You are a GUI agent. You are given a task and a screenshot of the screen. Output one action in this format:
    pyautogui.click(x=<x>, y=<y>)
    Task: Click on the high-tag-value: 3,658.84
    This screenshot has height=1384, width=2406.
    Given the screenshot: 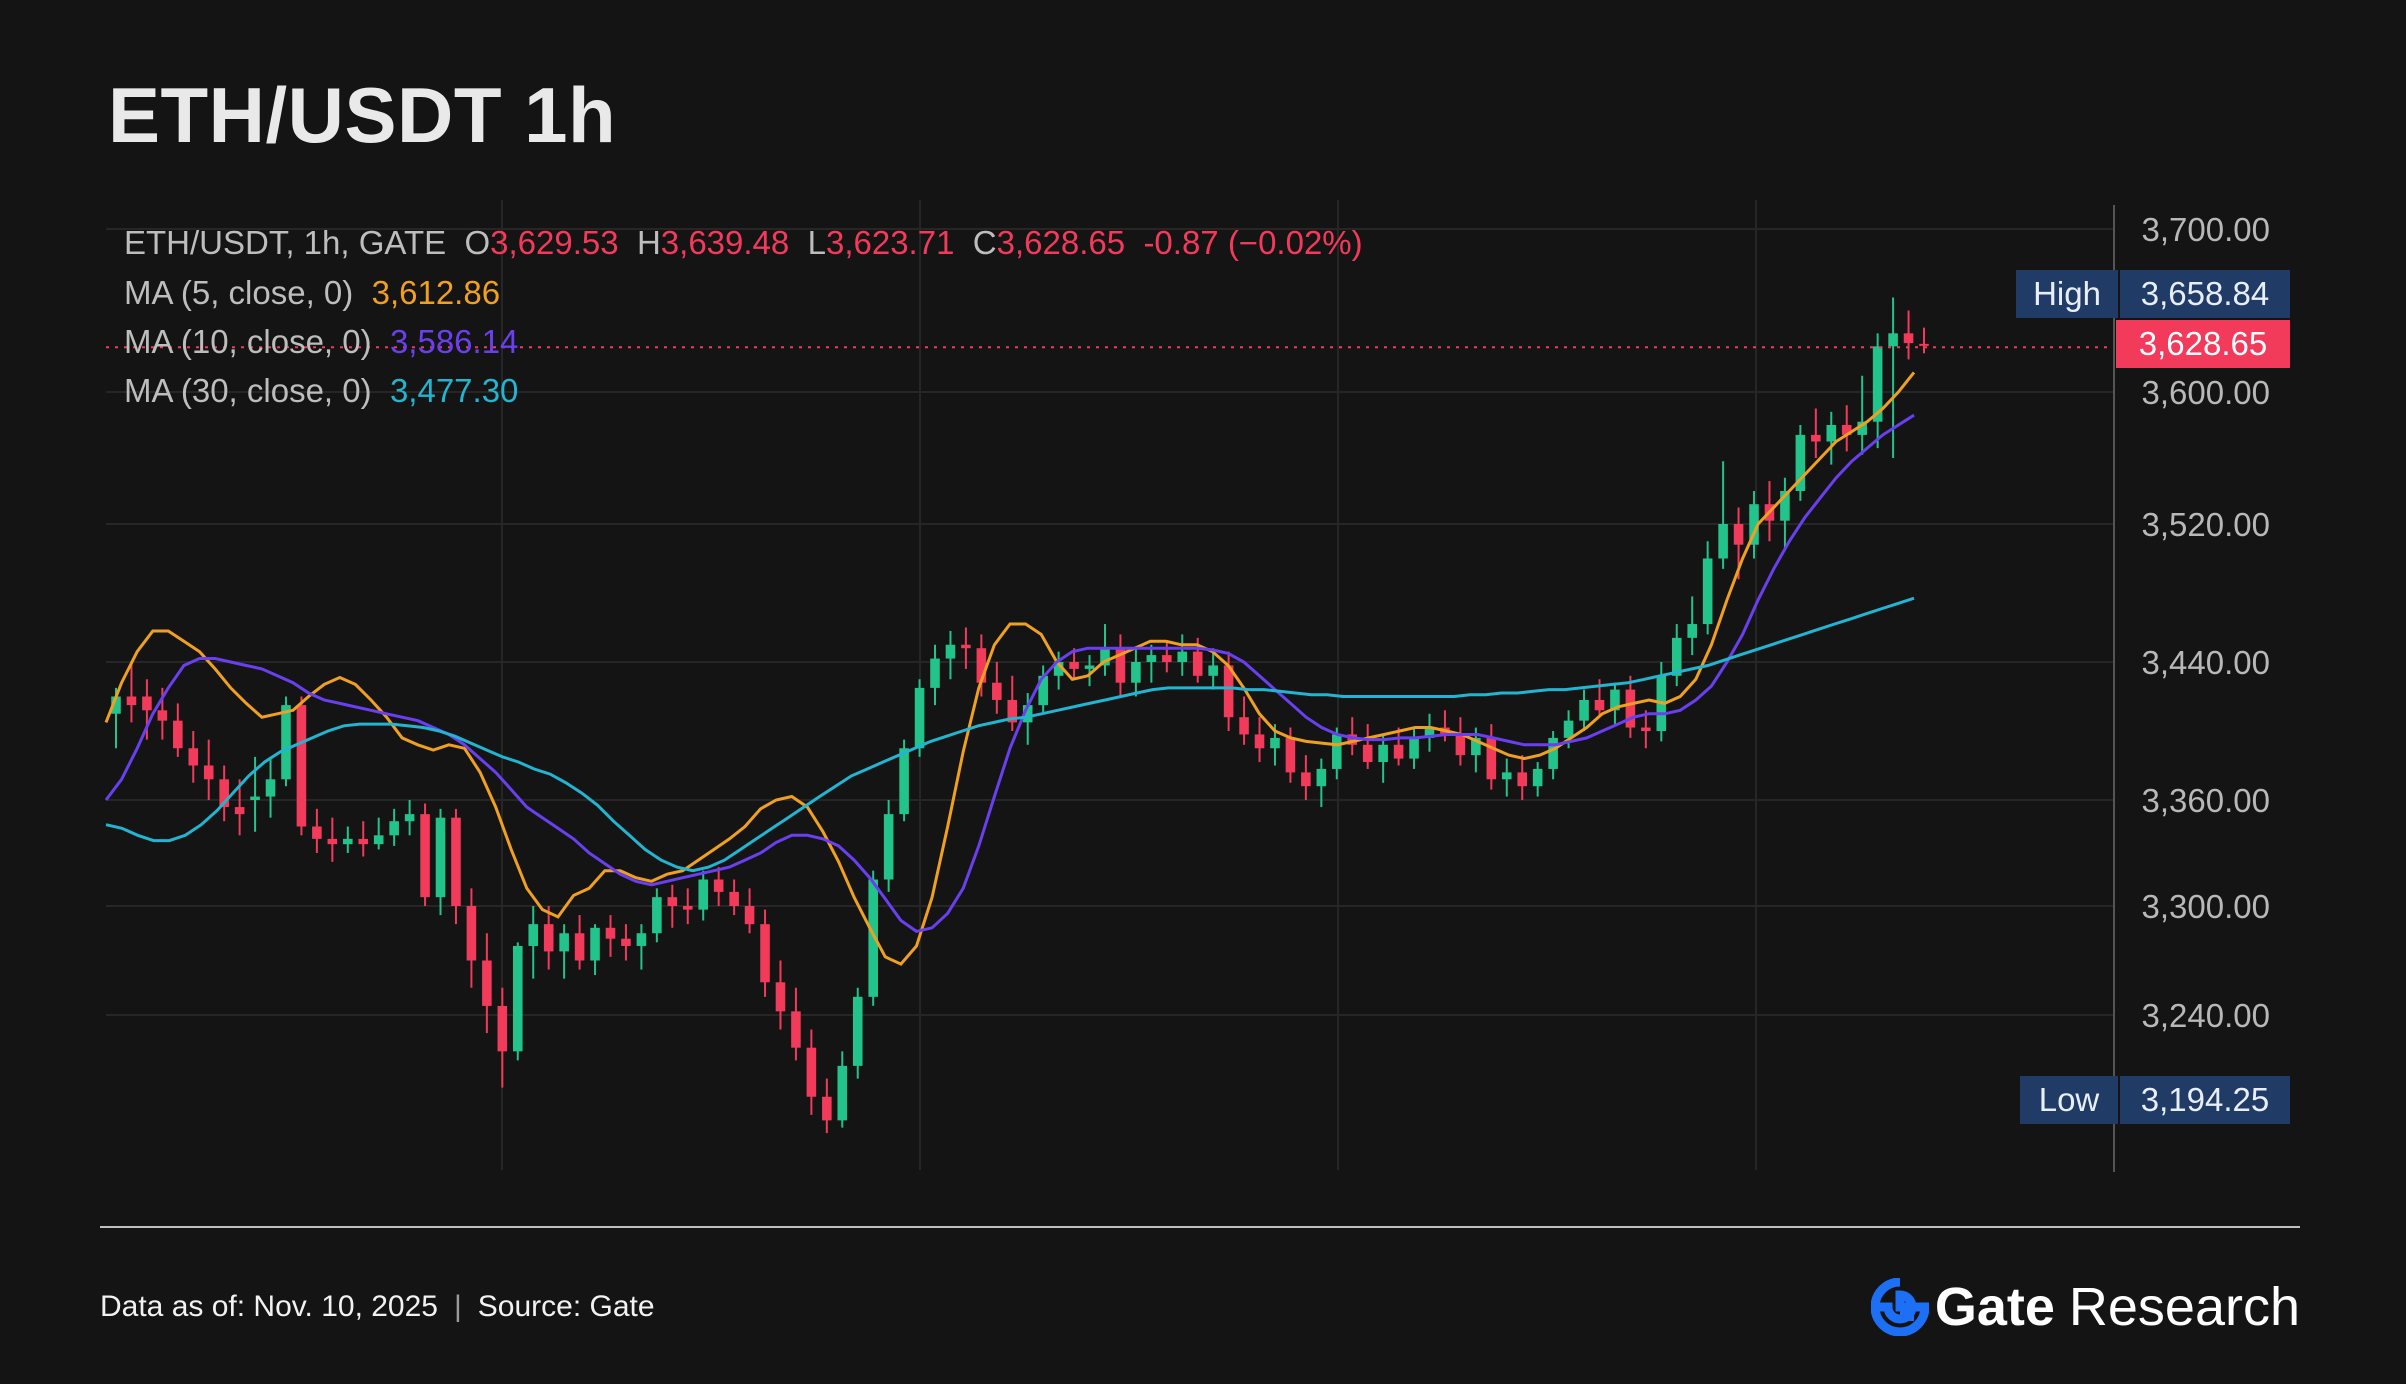 What is the action you would take?
    pyautogui.click(x=2204, y=294)
    